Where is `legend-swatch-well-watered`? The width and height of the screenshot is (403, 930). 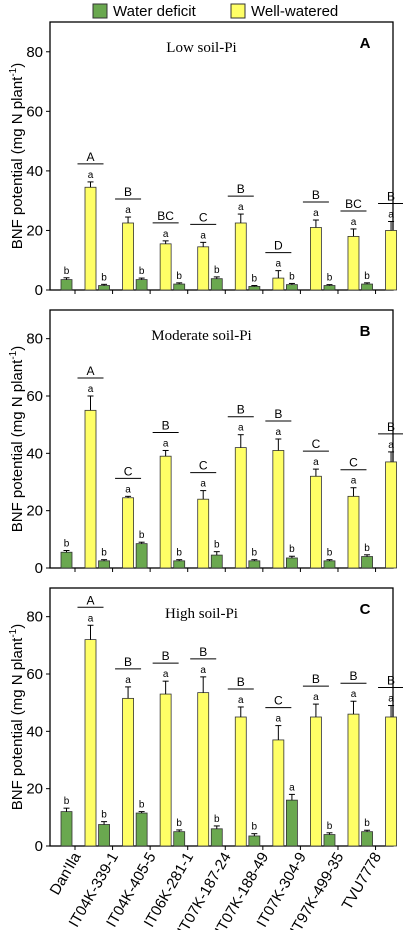 legend-swatch-well-watered is located at coordinates (238, 11).